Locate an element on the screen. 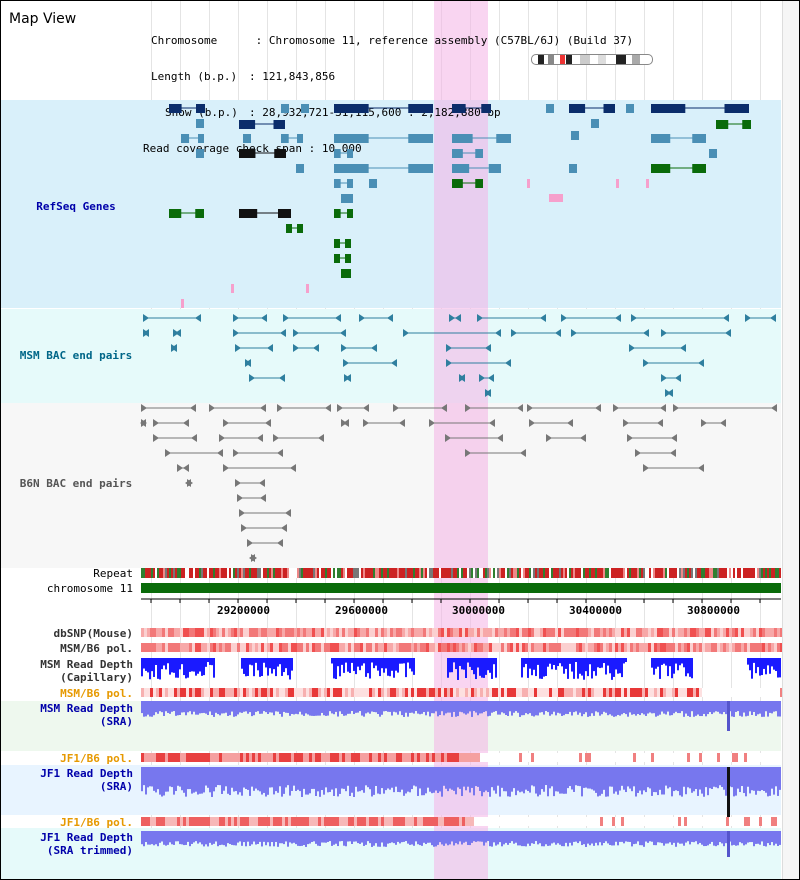 The image size is (800, 880). chromosome-ideogram is located at coordinates (592, 59).